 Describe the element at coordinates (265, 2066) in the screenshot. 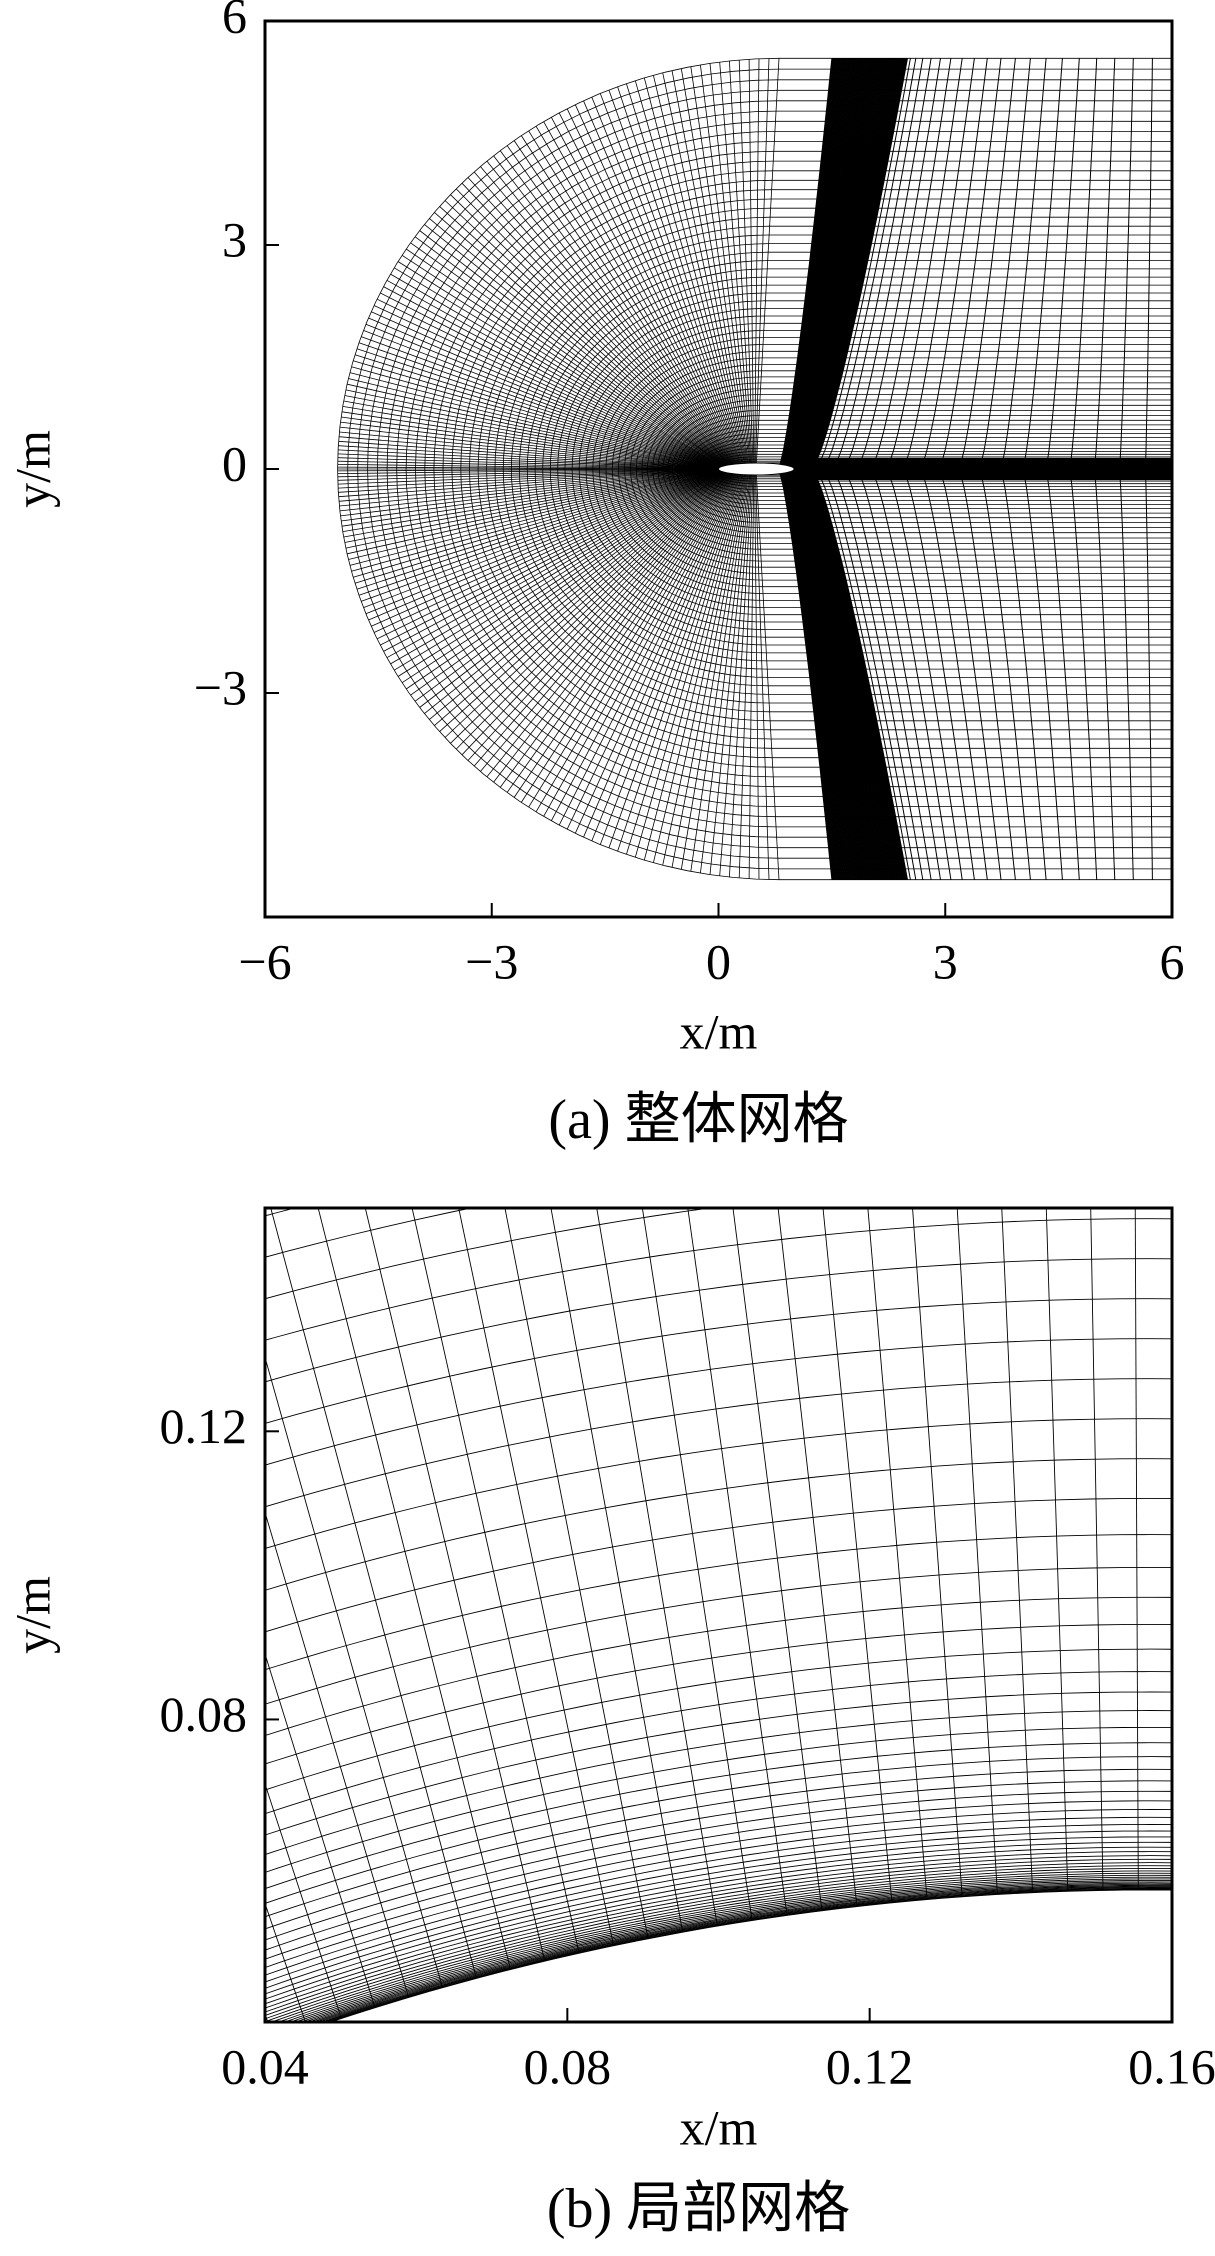

I see `x-tick-label: 0.04` at that location.